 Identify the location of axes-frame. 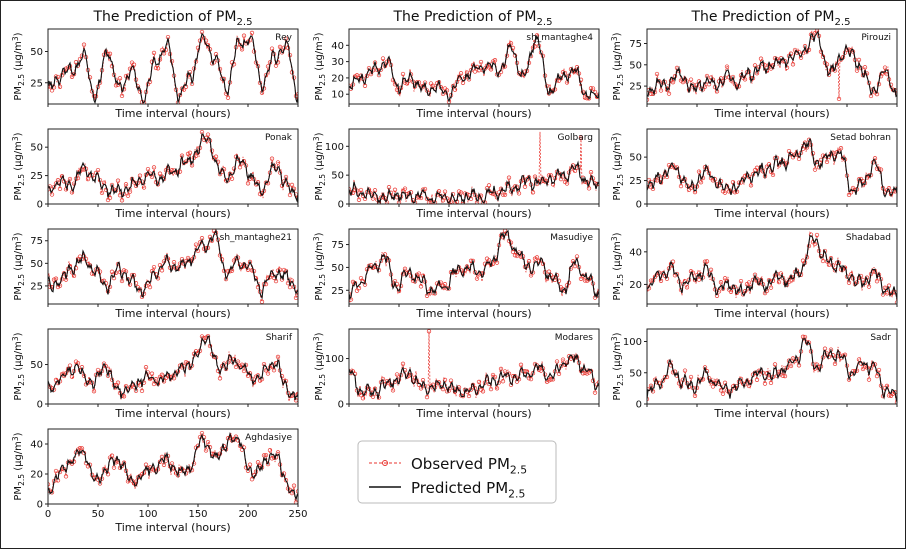
(173, 166).